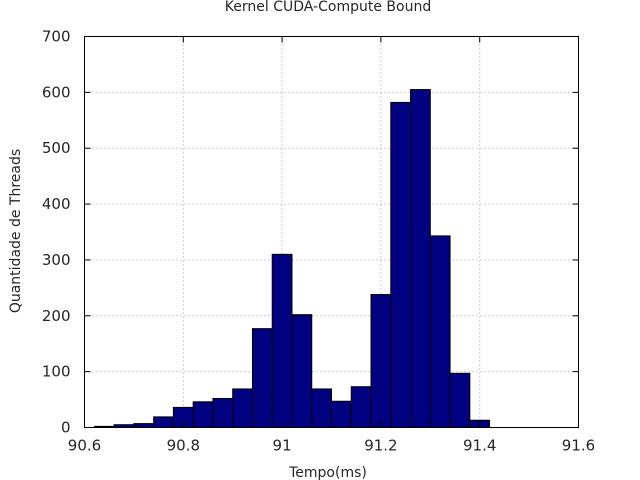  What do you see at coordinates (479, 446) in the screenshot?
I see `x-tick-label: 91.4` at bounding box center [479, 446].